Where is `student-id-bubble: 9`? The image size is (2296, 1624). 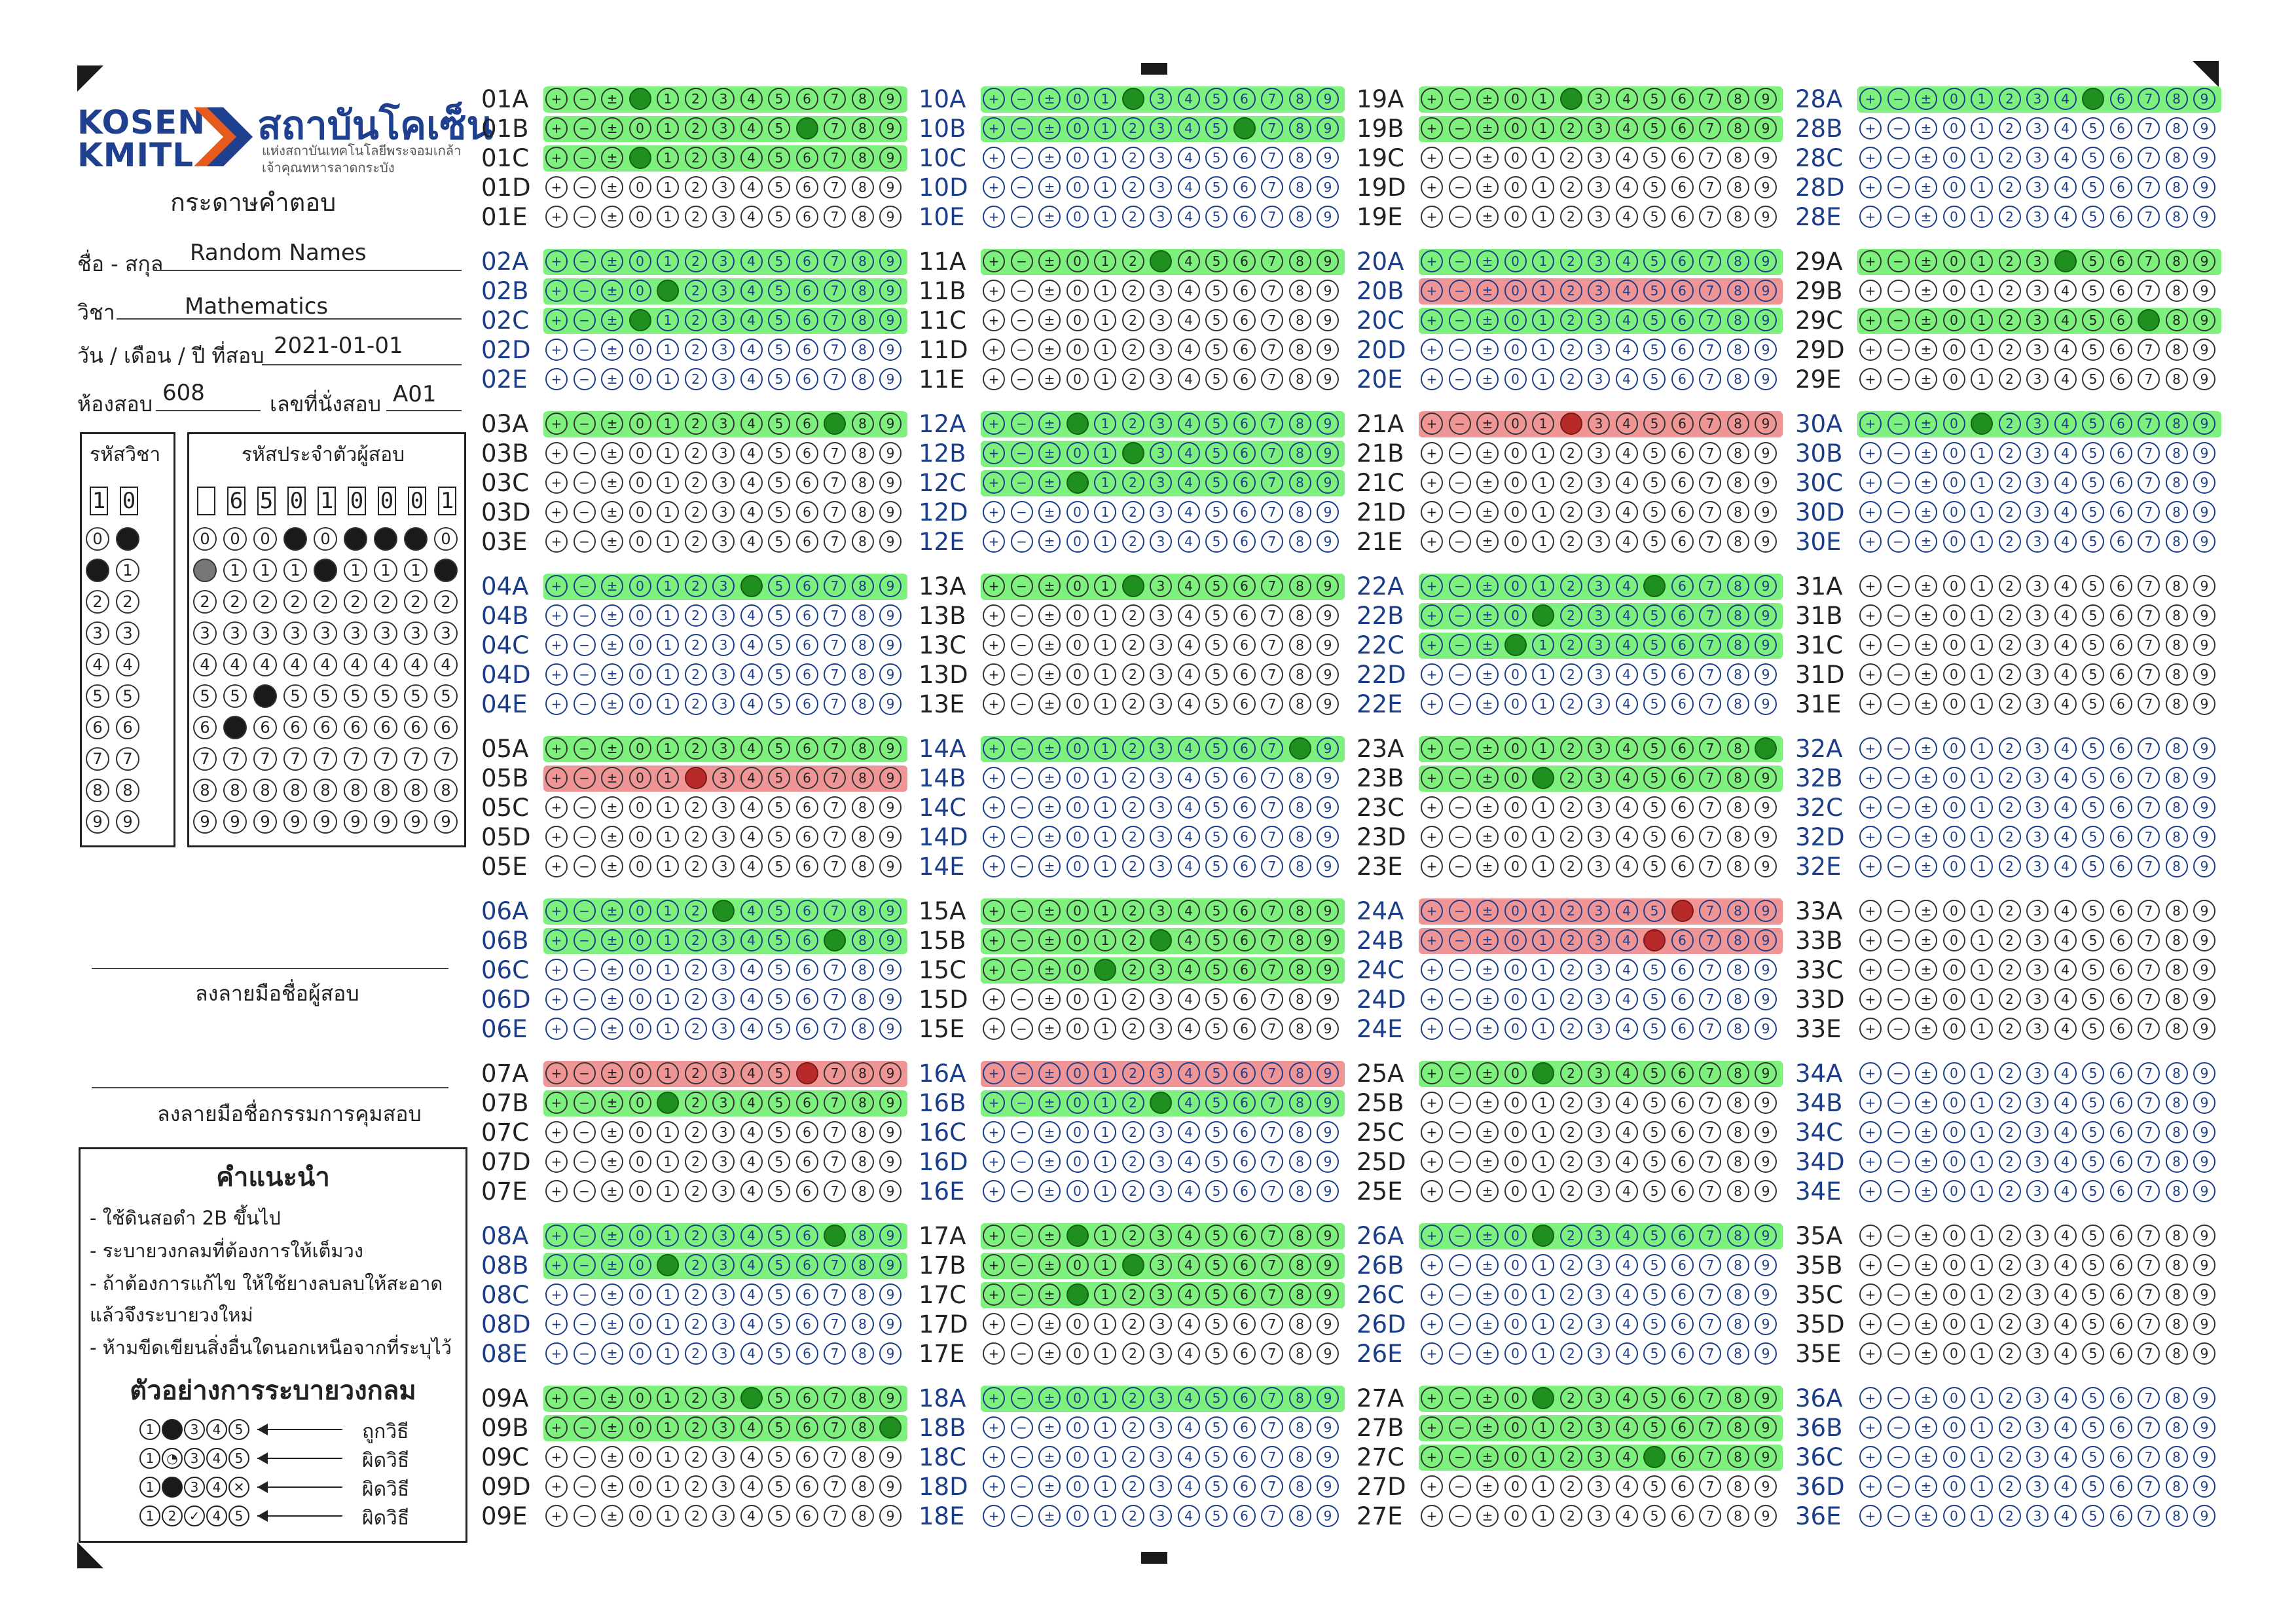
student-id-bubble: 9 is located at coordinates (355, 822).